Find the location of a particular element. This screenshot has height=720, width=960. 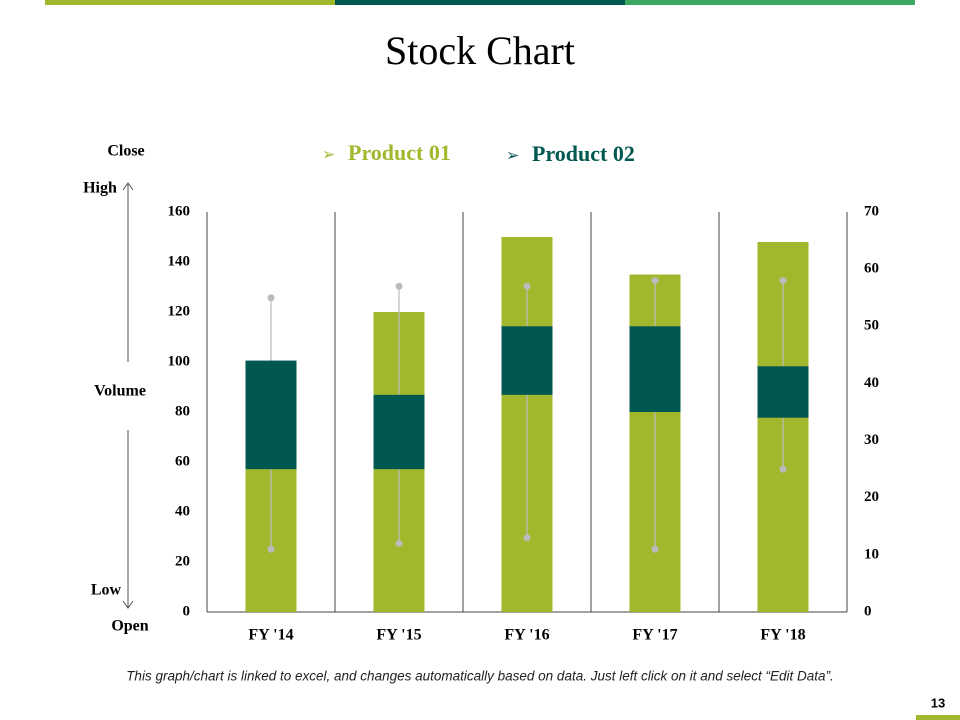

axis-label: Open is located at coordinates (129, 626).